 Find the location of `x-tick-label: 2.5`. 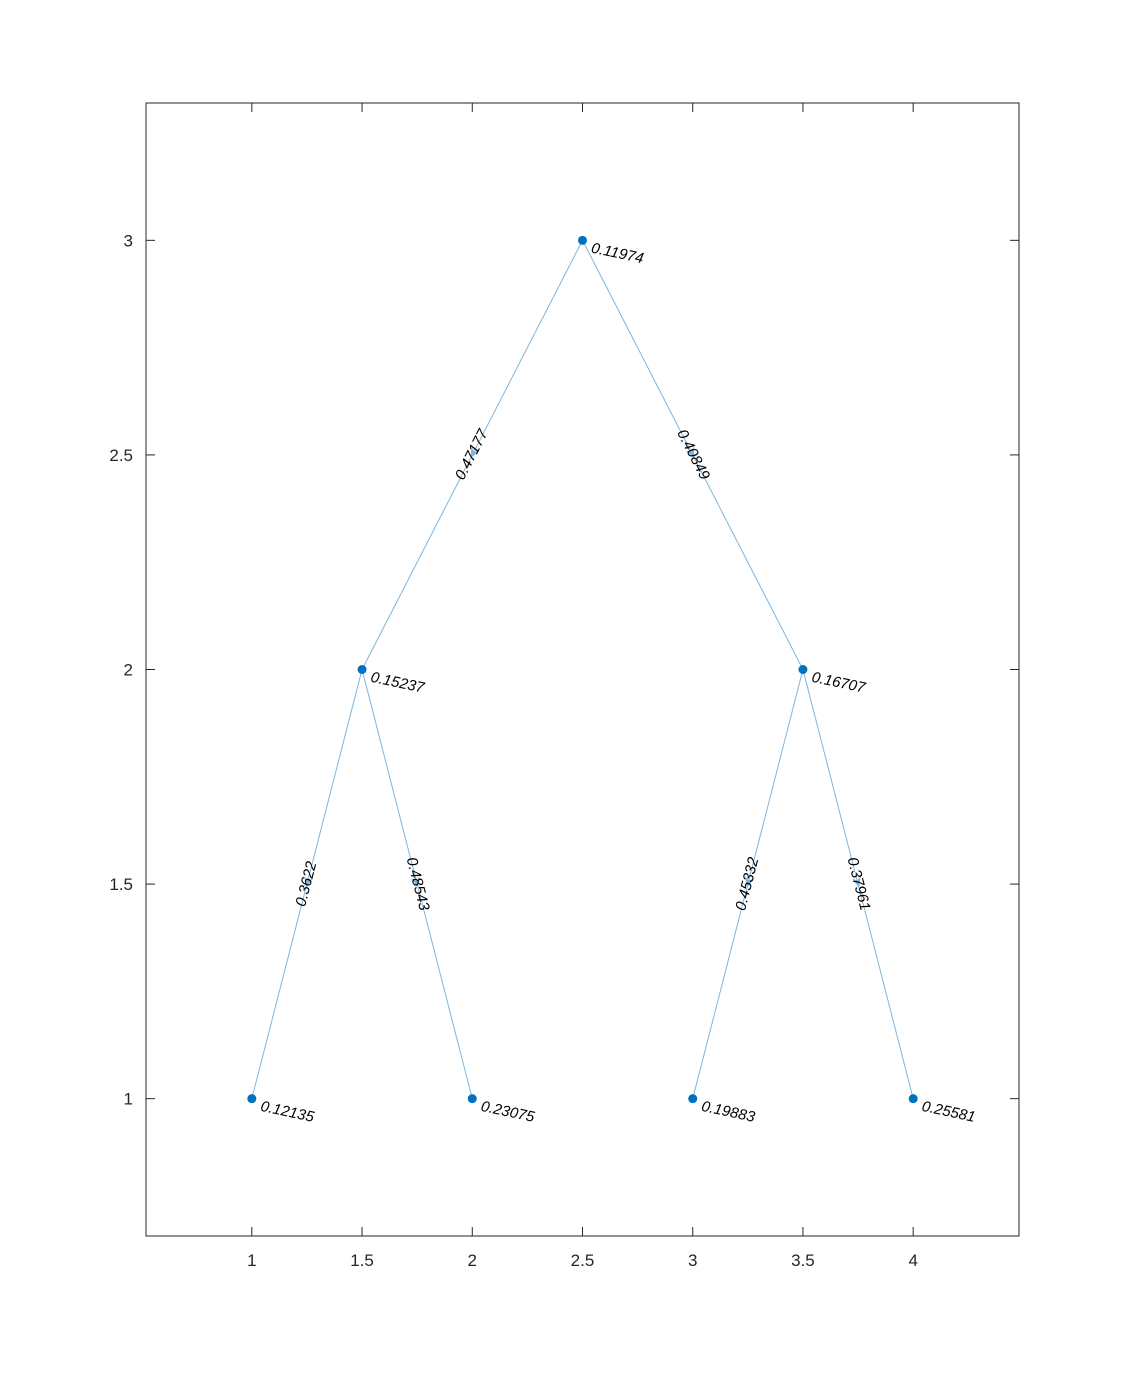

x-tick-label: 2.5 is located at coordinates (583, 1260).